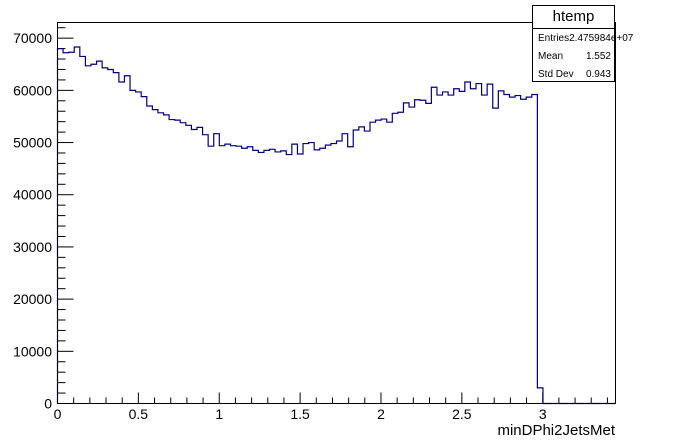 This screenshot has height=442, width=679. Describe the element at coordinates (381, 414) in the screenshot. I see `x-tick-label: 2` at that location.